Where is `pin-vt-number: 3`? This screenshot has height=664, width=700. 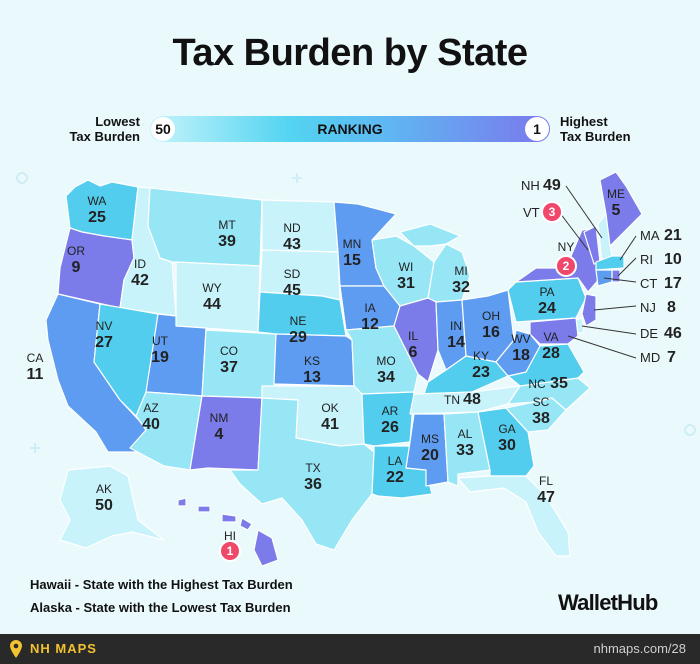 pin-vt-number: 3 is located at coordinates (552, 212).